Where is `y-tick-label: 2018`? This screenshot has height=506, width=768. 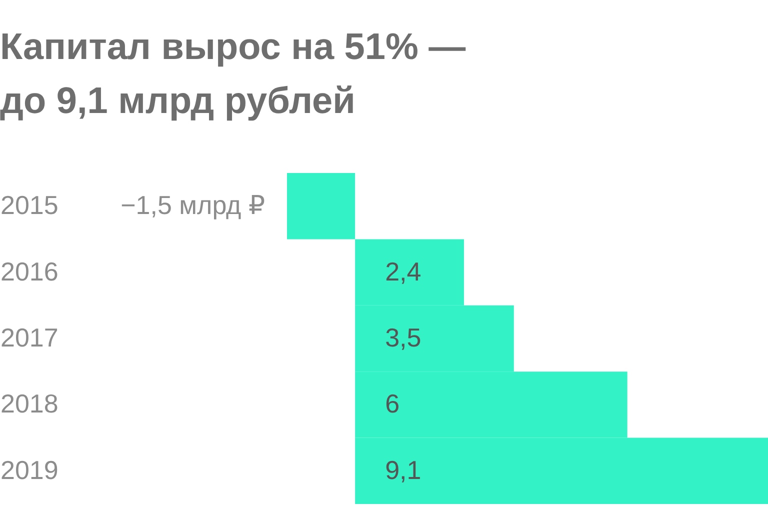
y-tick-label: 2018 is located at coordinates (29, 403).